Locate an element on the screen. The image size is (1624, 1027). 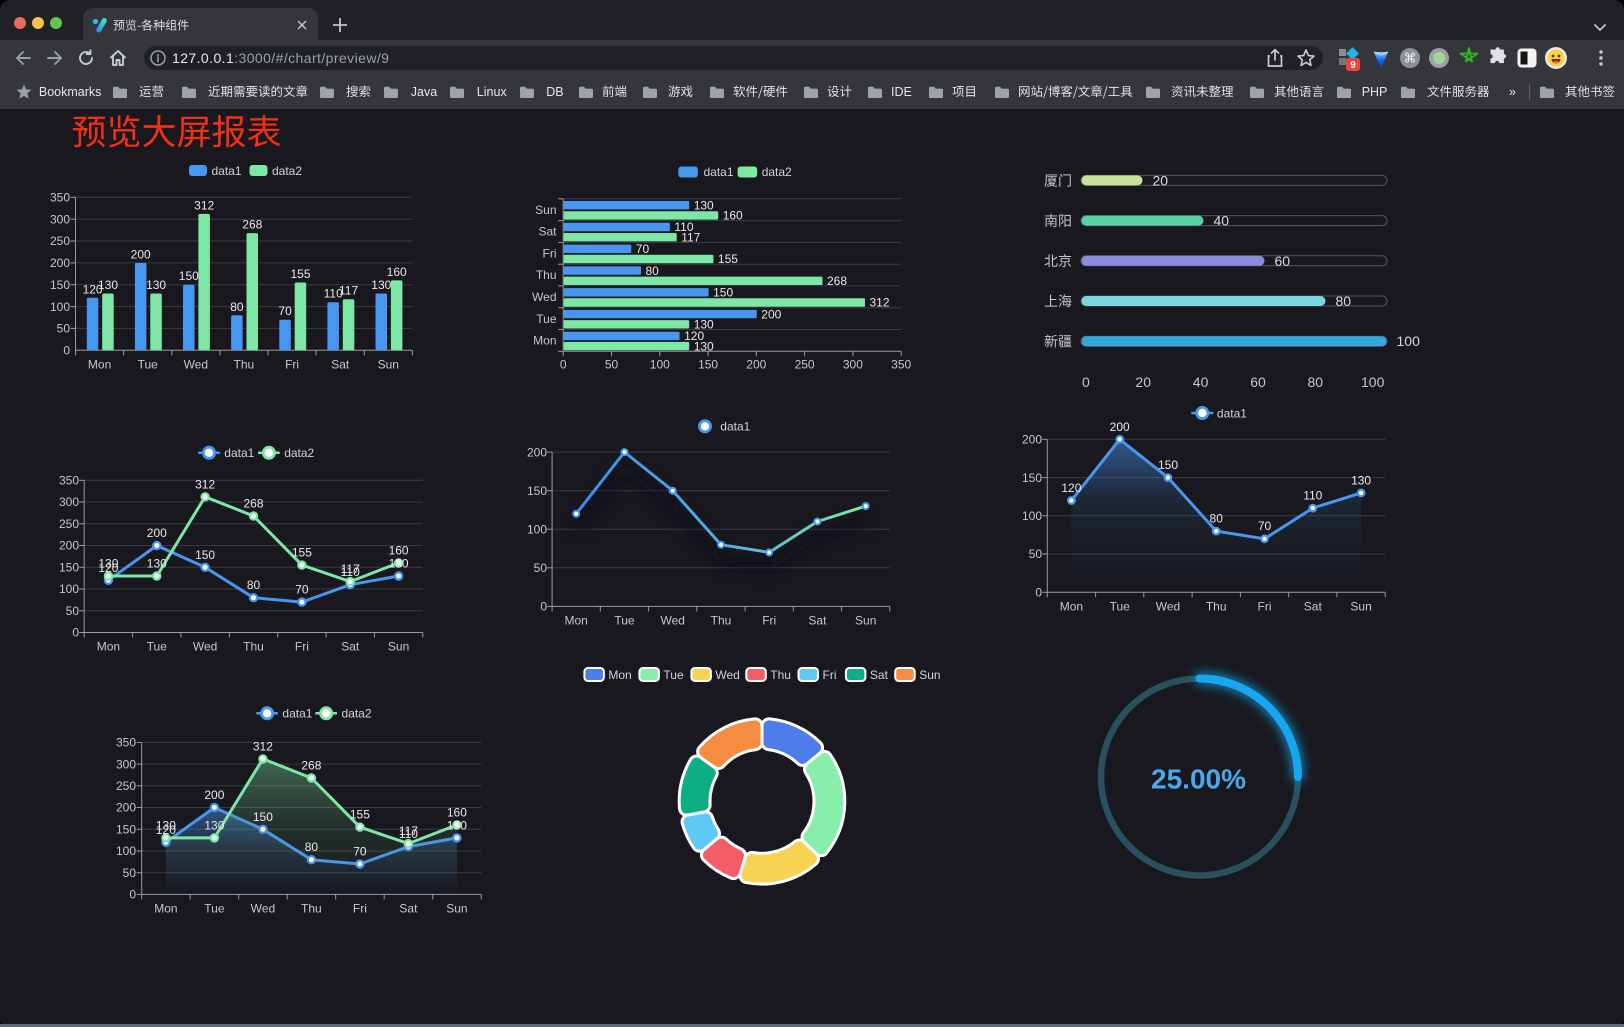
svg-text: 25.00% is located at coordinates (1198, 779).